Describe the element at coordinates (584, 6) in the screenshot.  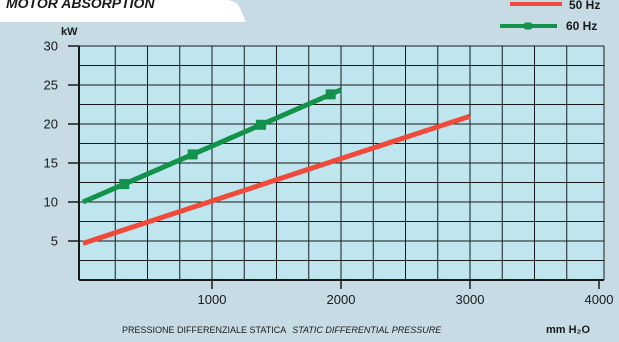
I see `legend-label-50hz: 50 Hz` at that location.